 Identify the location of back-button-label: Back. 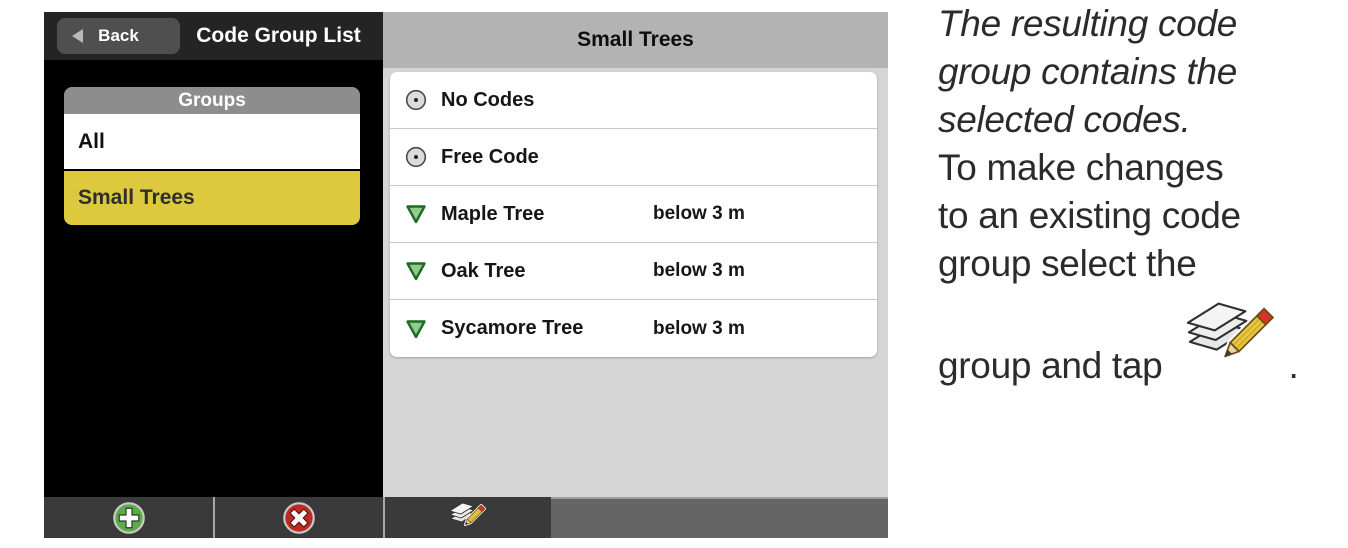
(118, 35).